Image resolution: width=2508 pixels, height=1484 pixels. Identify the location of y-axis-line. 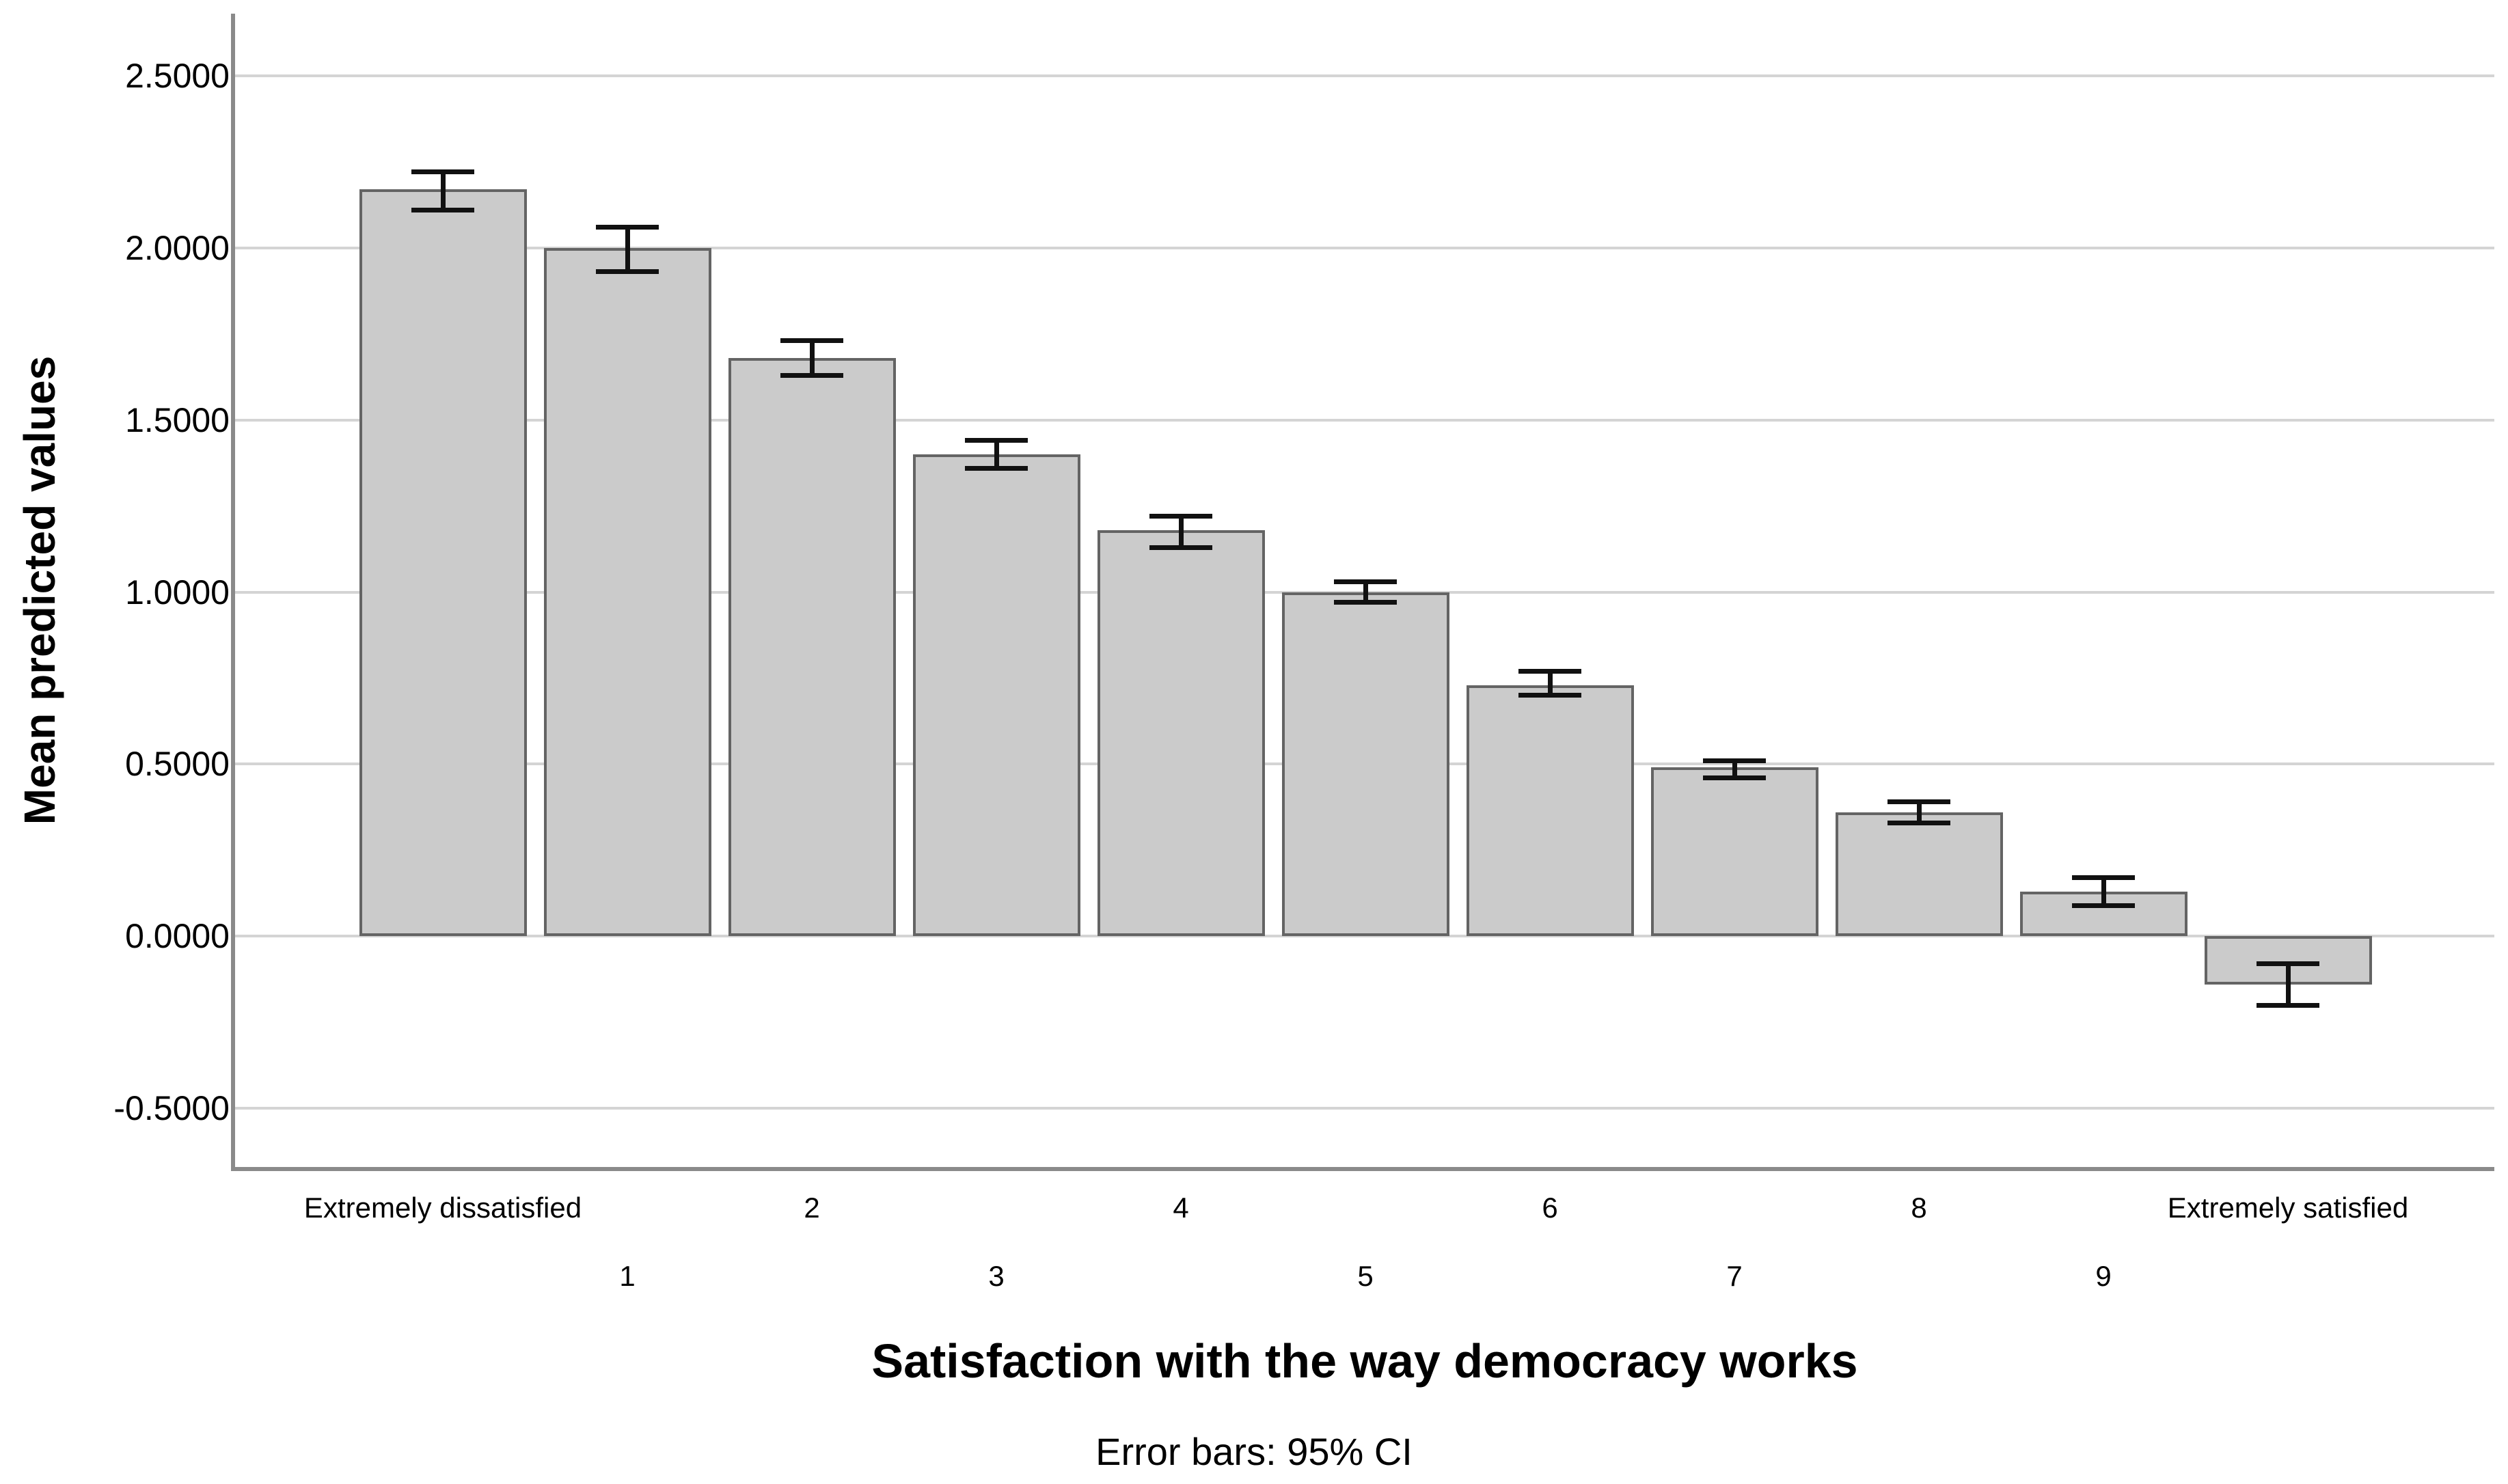
(233, 592).